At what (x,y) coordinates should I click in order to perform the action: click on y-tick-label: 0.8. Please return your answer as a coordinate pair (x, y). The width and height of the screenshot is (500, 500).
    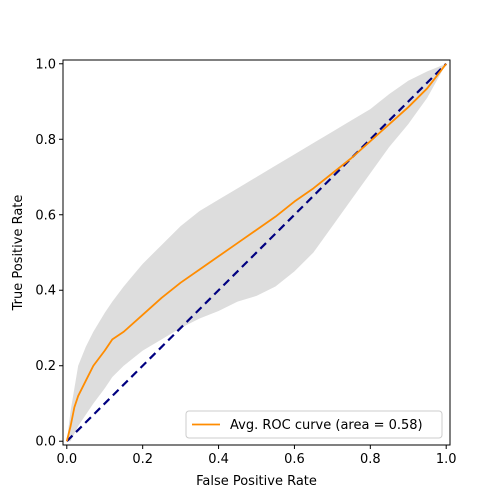
    Looking at the image, I should click on (45, 140).